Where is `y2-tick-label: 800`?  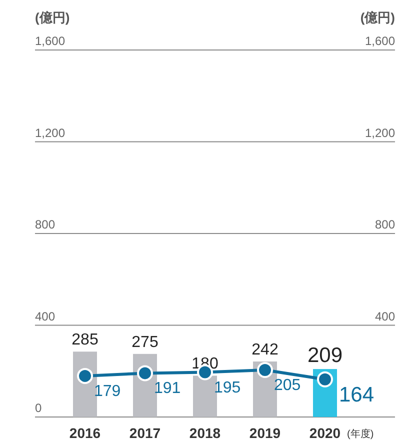 y2-tick-label: 800 is located at coordinates (385, 225).